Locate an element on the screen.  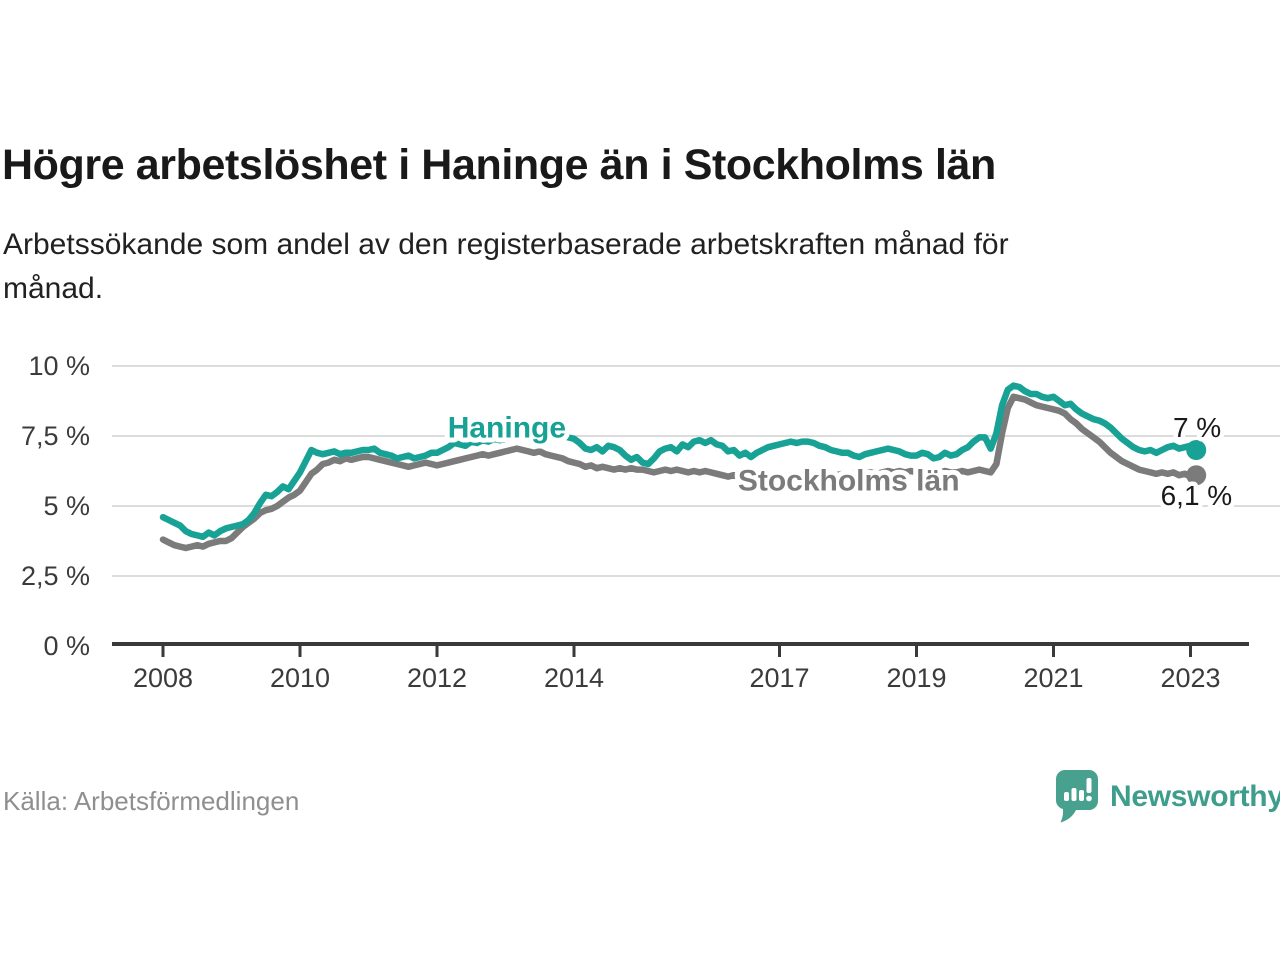
series-label-stockholms-l-n: Stockholms län is located at coordinates (849, 481).